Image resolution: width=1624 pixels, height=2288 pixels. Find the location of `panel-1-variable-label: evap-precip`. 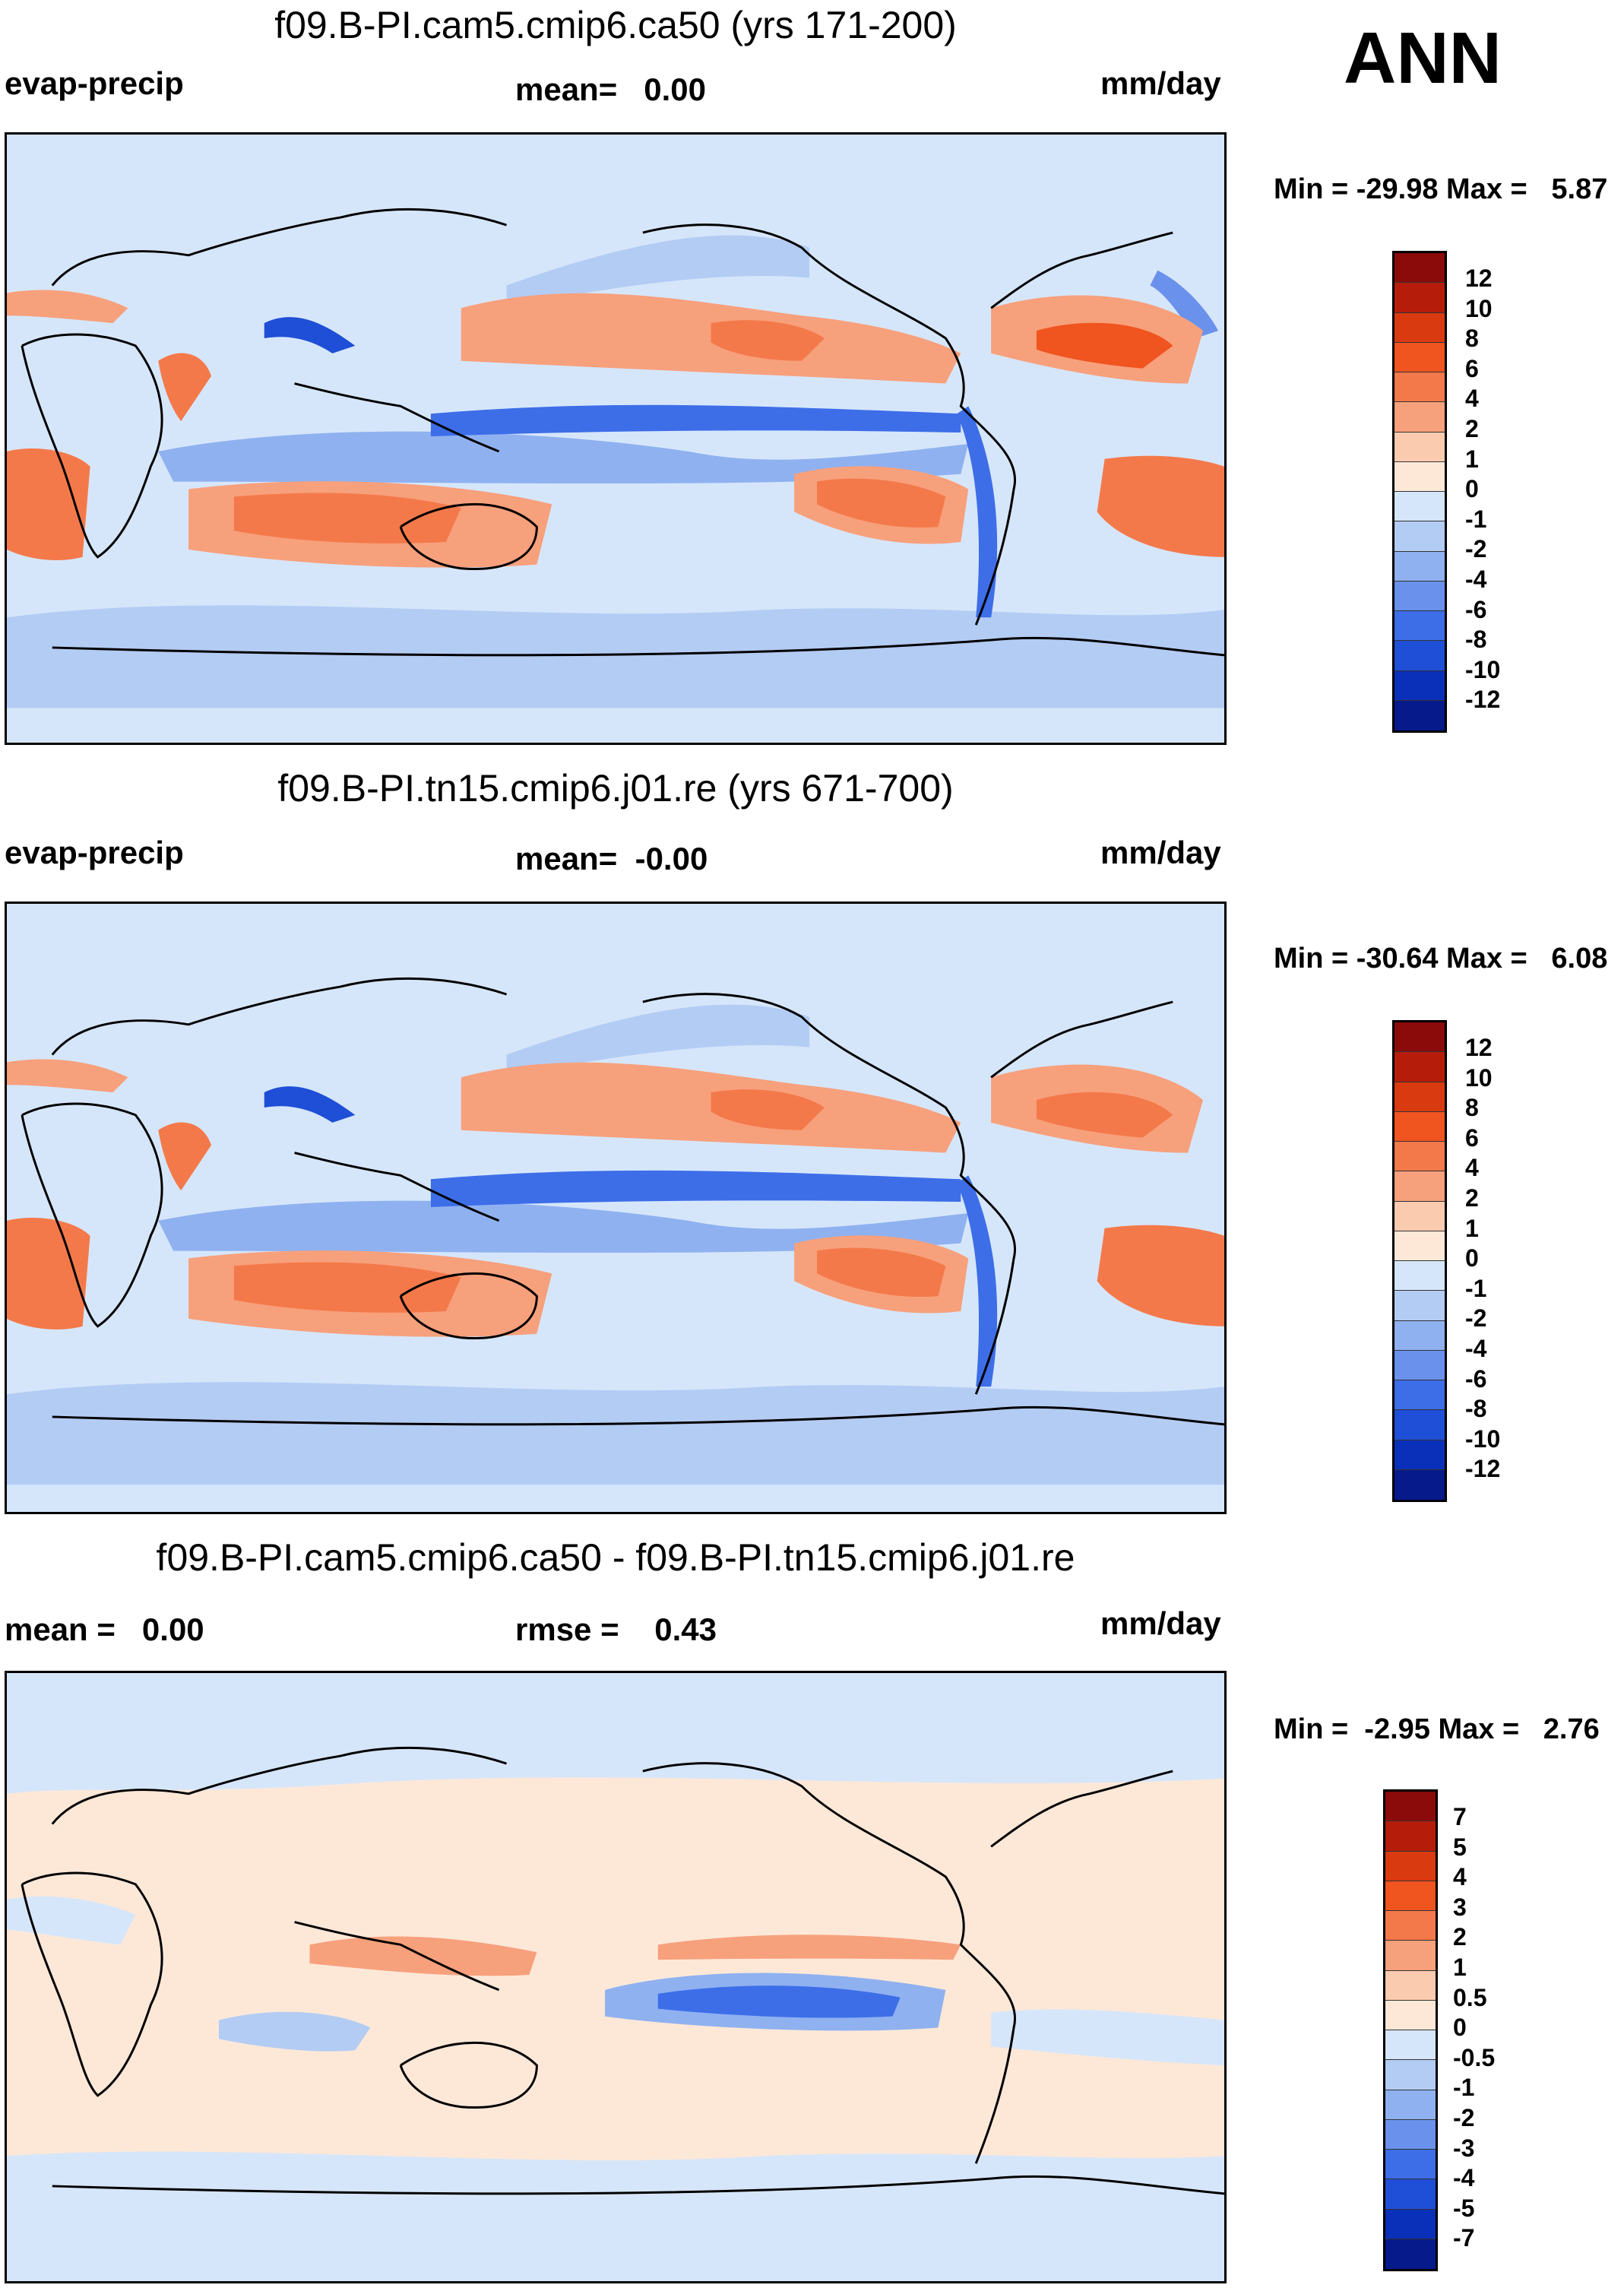

panel-1-variable-label: evap-precip is located at coordinates (95, 83).